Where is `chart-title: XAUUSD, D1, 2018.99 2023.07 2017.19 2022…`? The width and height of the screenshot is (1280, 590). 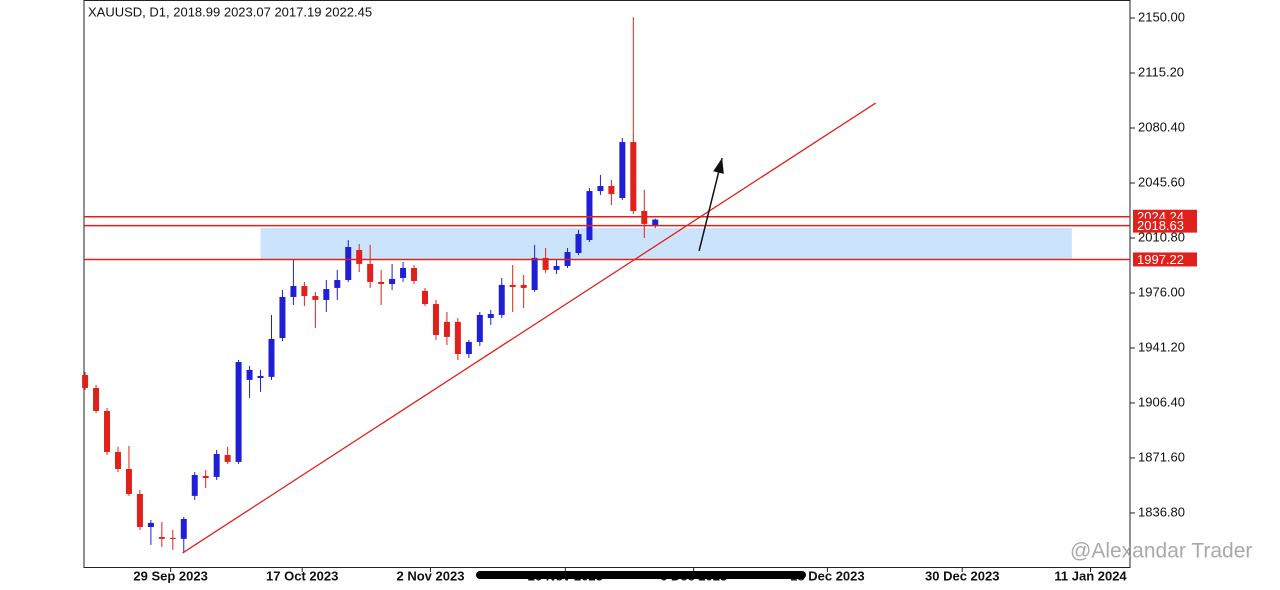 chart-title: XAUUSD, D1, 2018.99 2023.07 2017.19 2022… is located at coordinates (230, 11).